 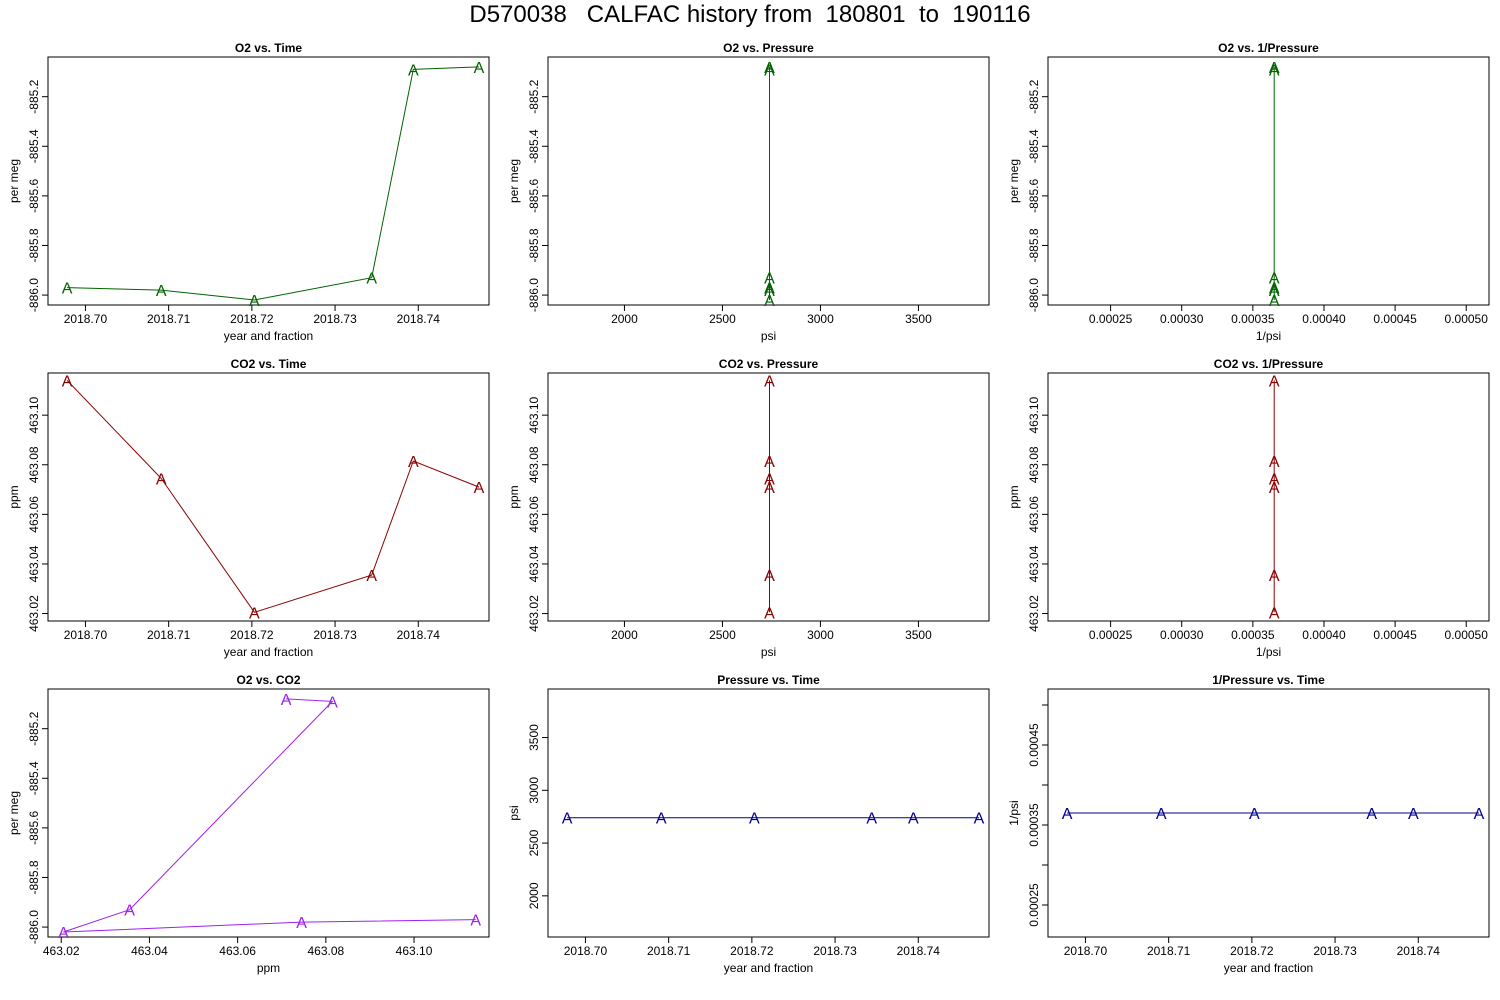 I want to click on y-tick-label: 0.00025, so click(x=1034, y=905).